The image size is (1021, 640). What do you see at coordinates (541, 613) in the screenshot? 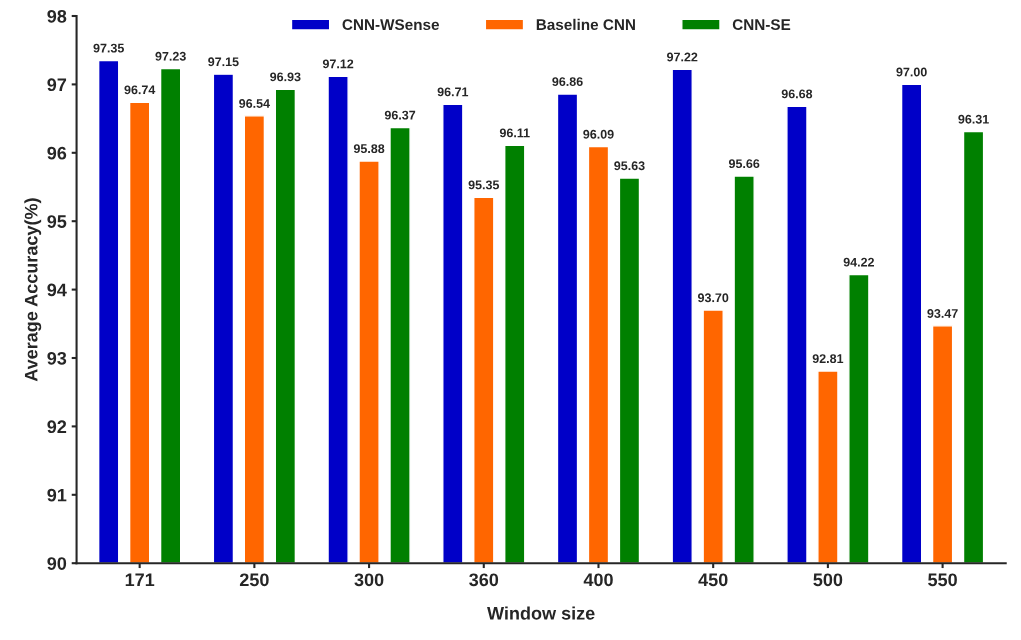
I see `x-axis-title: Window size` at bounding box center [541, 613].